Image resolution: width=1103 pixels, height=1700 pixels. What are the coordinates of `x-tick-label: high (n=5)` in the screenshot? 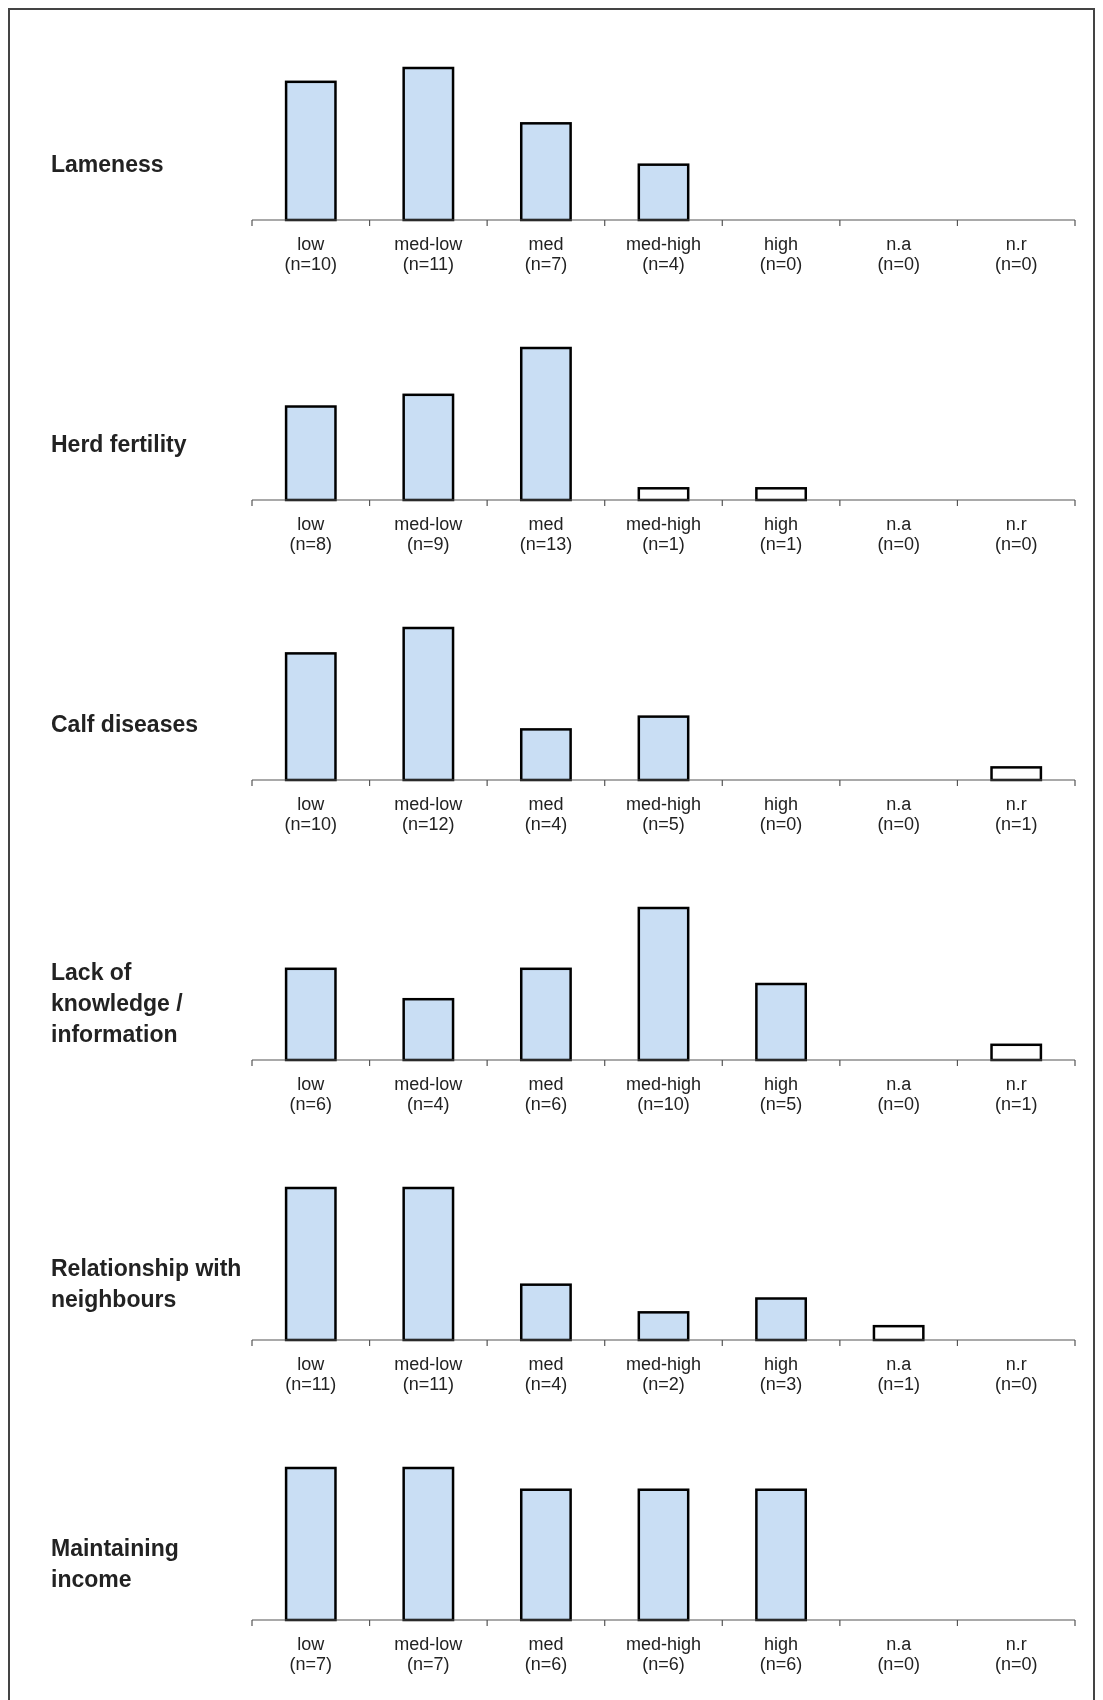 It's located at (781, 1094).